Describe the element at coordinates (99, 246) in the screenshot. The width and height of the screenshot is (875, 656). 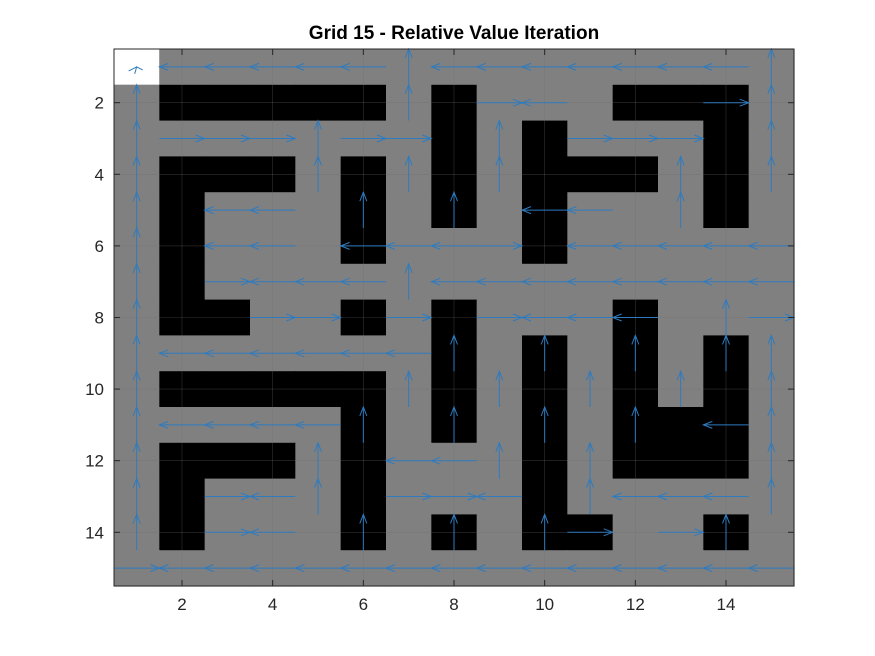
I see `y-tick-label: 6` at that location.